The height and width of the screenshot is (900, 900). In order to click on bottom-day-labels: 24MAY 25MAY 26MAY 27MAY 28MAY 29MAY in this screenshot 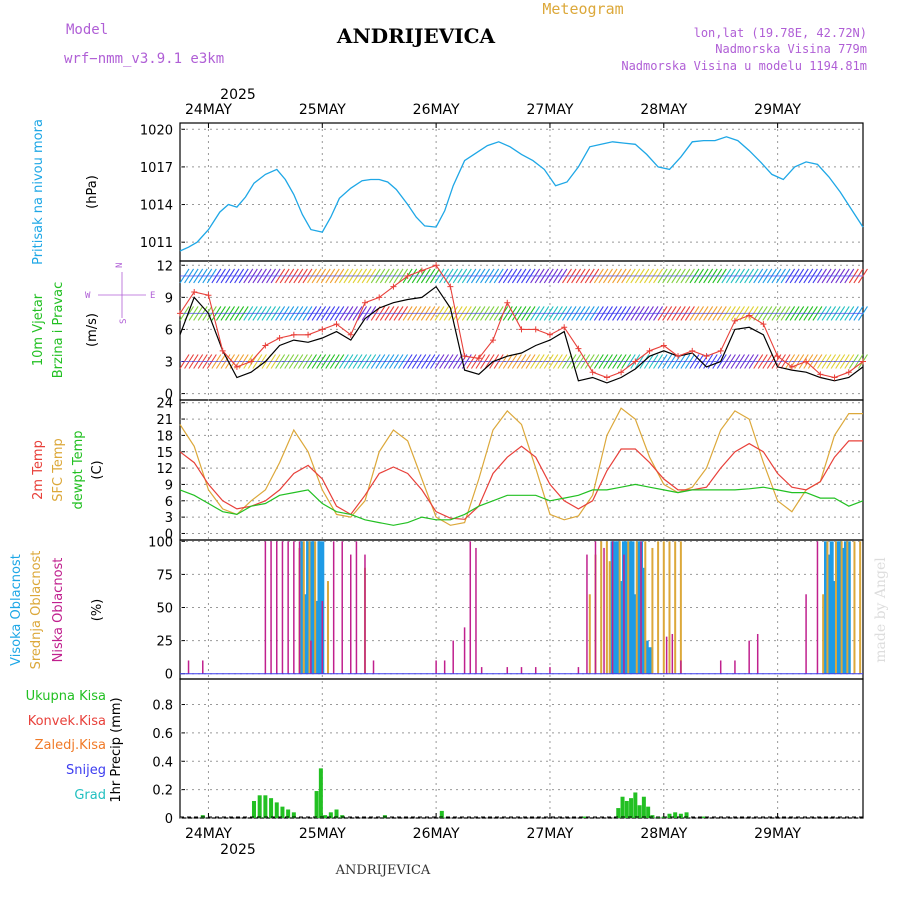, I will do `click(493, 834)`.